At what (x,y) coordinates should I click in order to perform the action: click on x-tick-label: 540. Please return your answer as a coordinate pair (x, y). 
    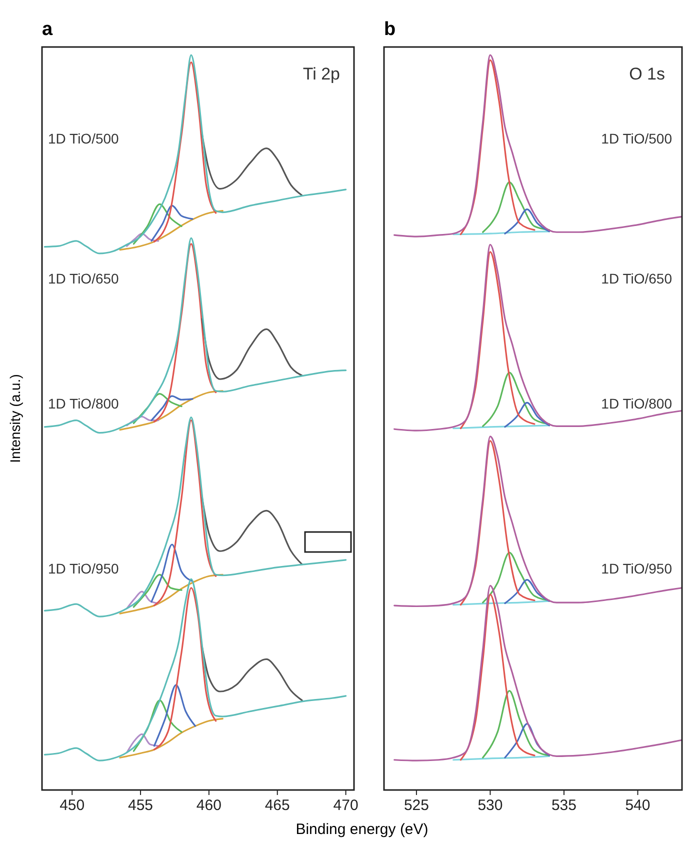
    Looking at the image, I should click on (637, 805).